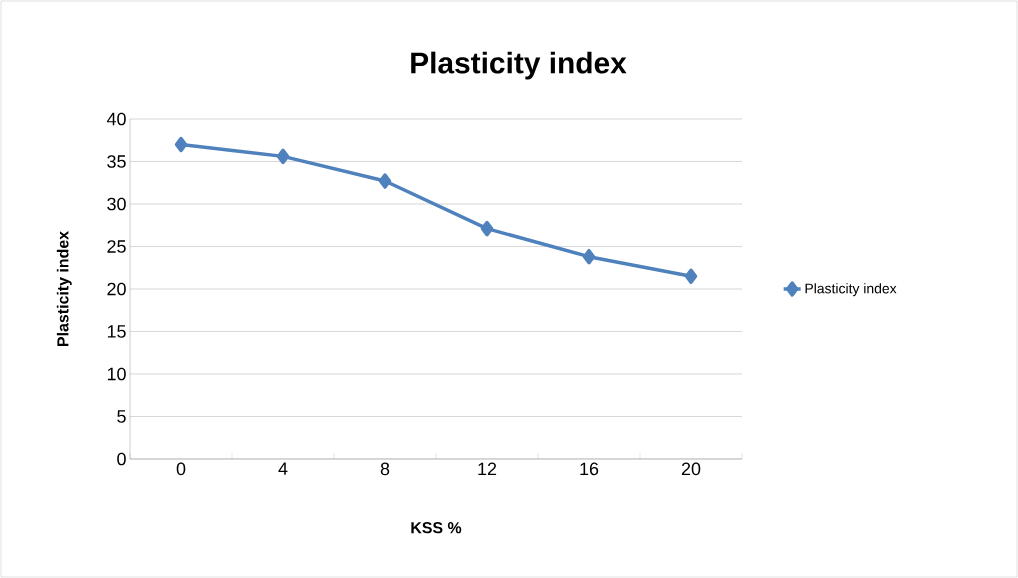  Describe the element at coordinates (116, 331) in the screenshot. I see `y-tick-label: 15` at that location.